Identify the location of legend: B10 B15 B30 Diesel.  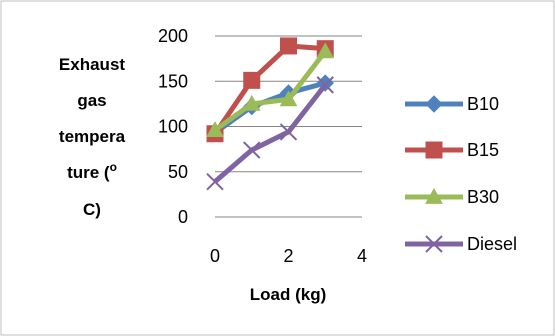
(461, 174).